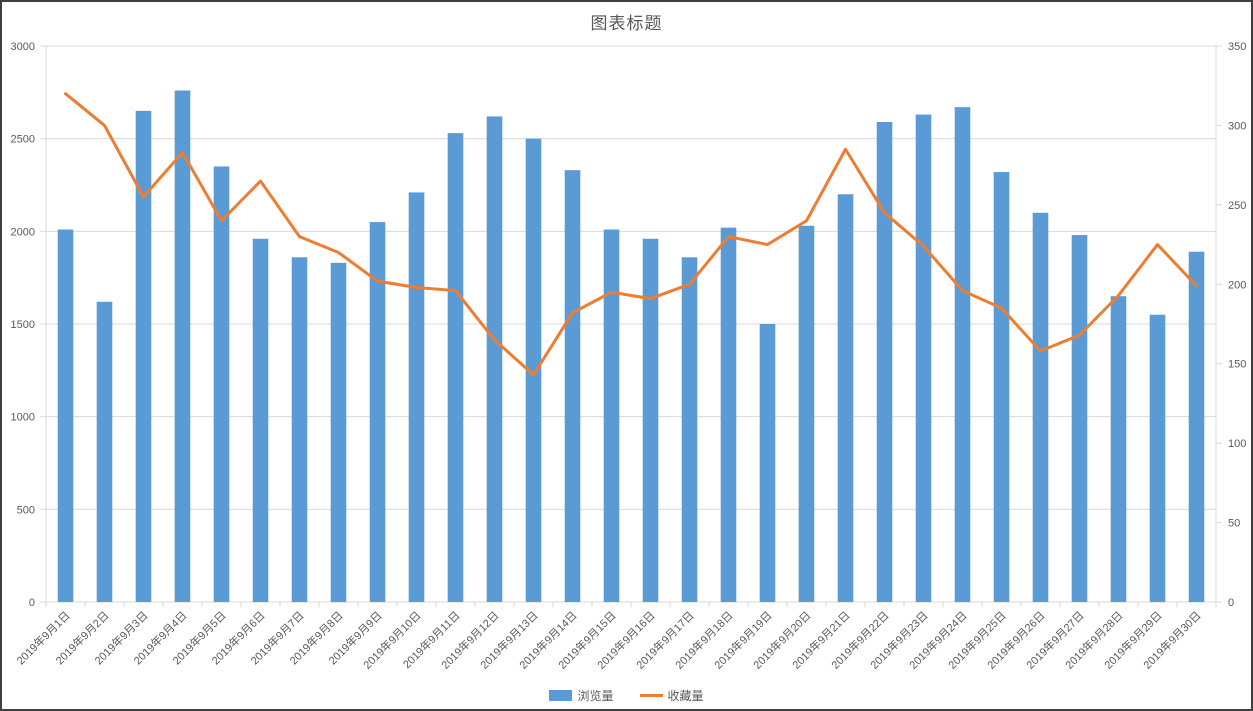  I want to click on bar-2019年9月14日, so click(572, 386).